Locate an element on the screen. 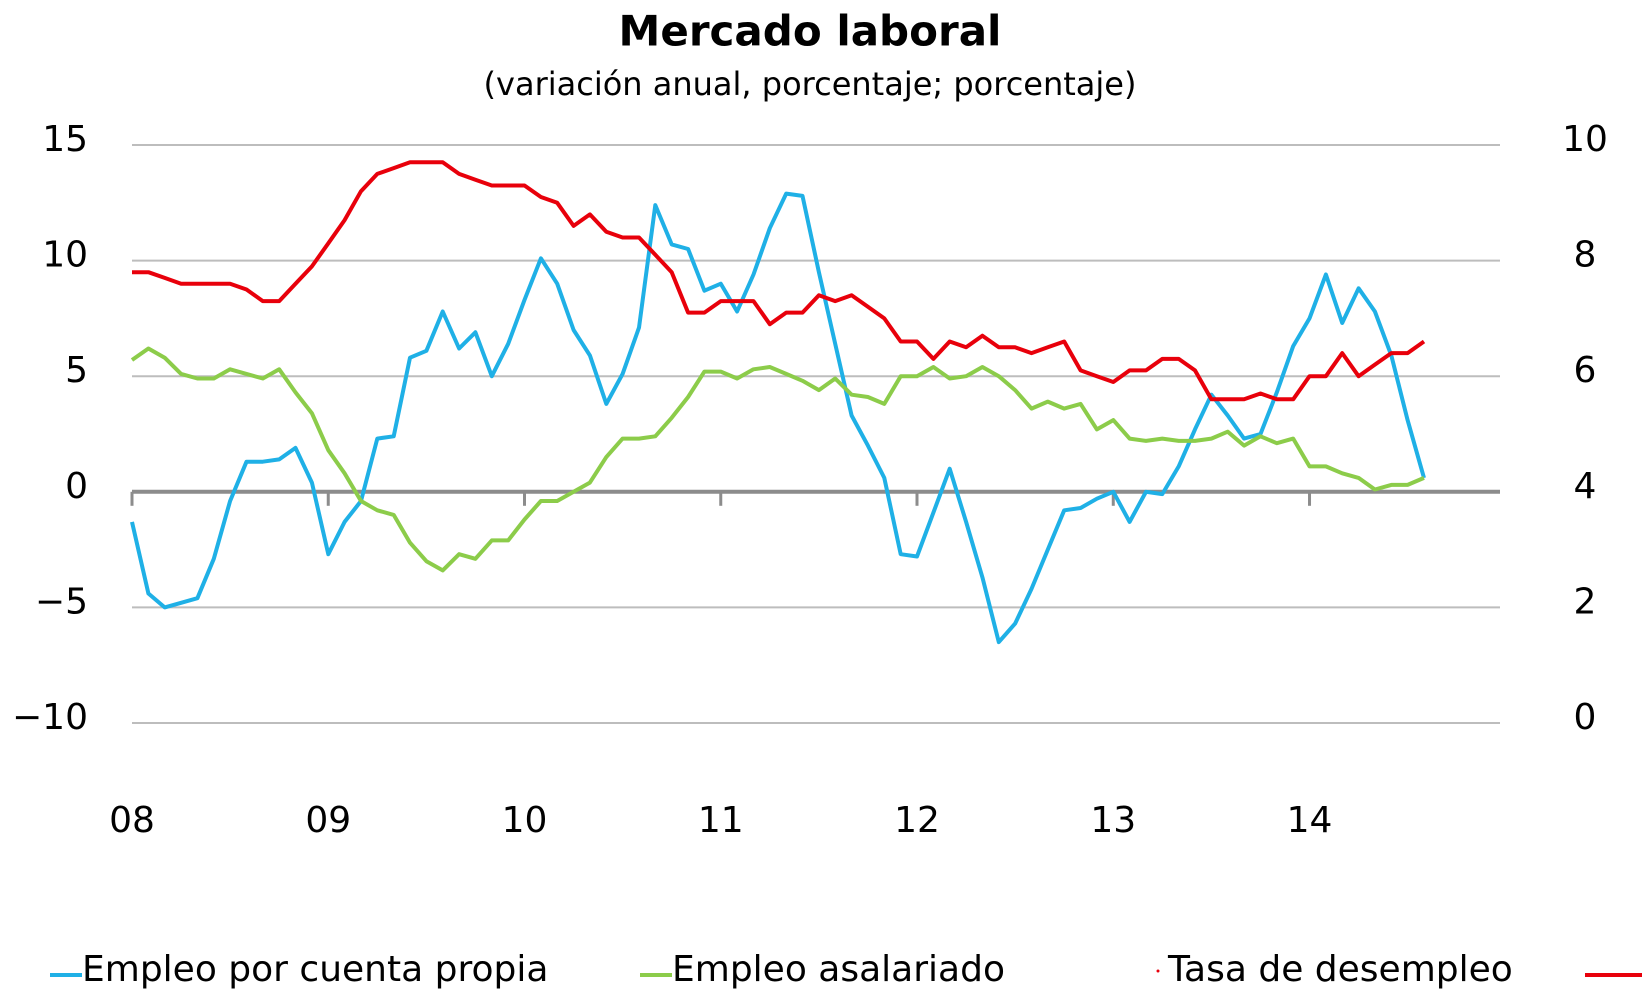 The image size is (1648, 1008). x-tick-label: 13 is located at coordinates (1113, 820).